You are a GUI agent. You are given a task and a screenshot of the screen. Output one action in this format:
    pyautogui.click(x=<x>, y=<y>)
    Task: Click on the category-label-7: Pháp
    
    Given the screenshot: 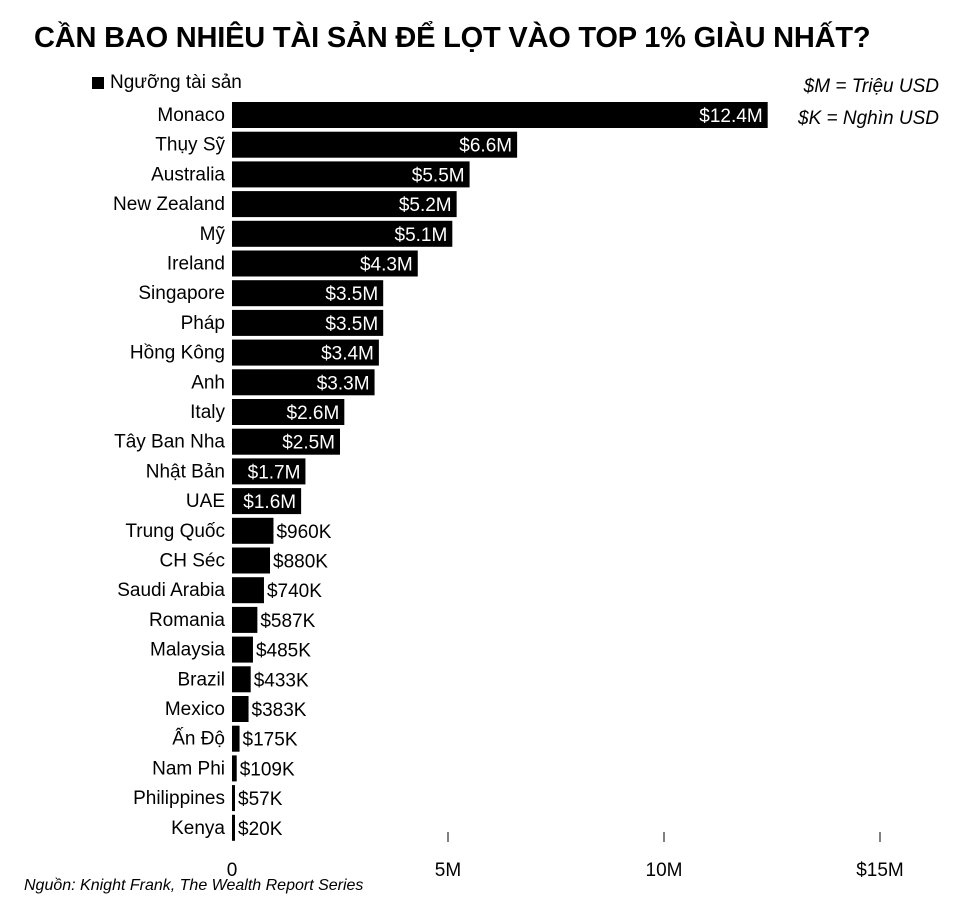 What is the action you would take?
    pyautogui.click(x=203, y=323)
    